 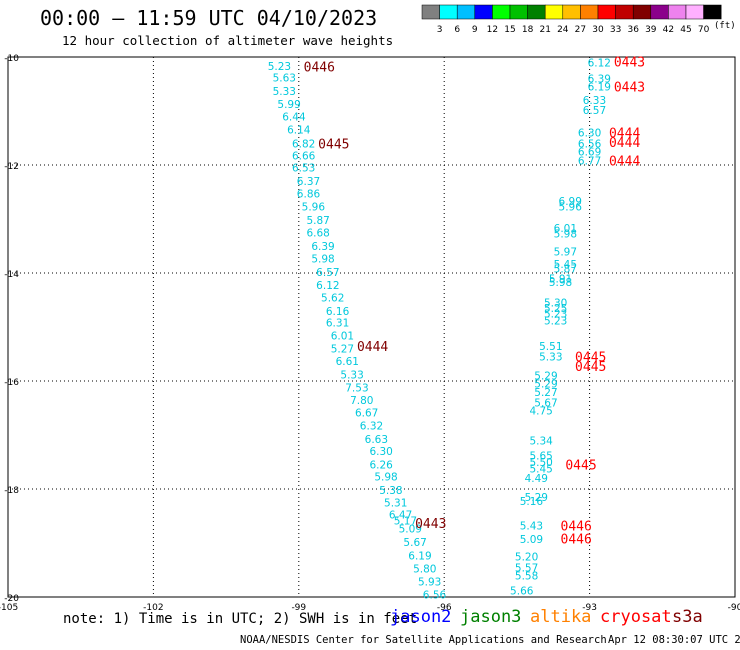 What do you see at coordinates (594, 101) in the screenshot?
I see `swh-value: 6.33` at bounding box center [594, 101].